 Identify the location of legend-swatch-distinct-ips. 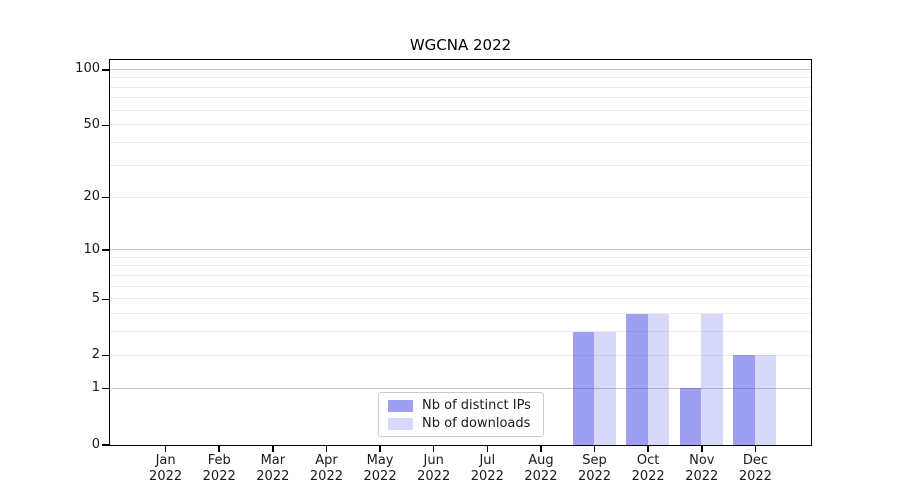
(400, 405).